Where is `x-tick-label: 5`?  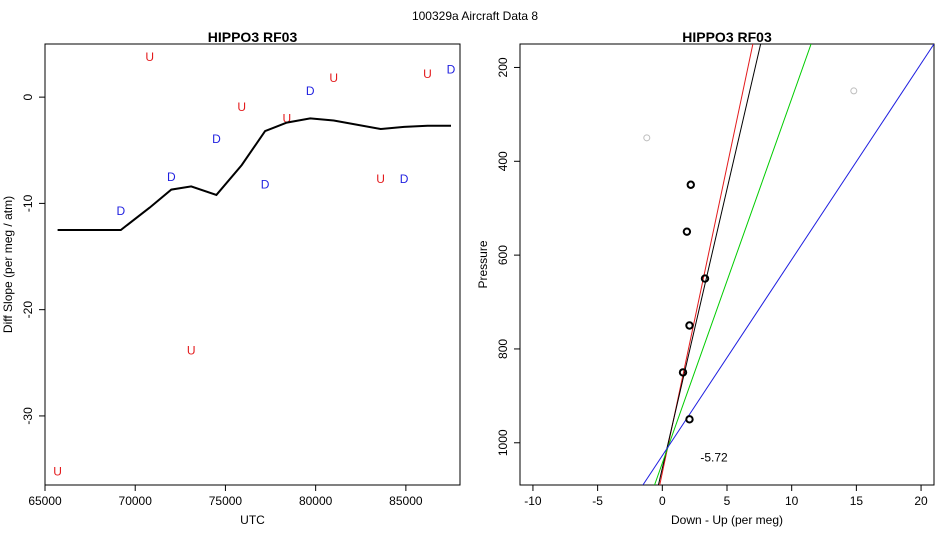
x-tick-label: 5 is located at coordinates (727, 501).